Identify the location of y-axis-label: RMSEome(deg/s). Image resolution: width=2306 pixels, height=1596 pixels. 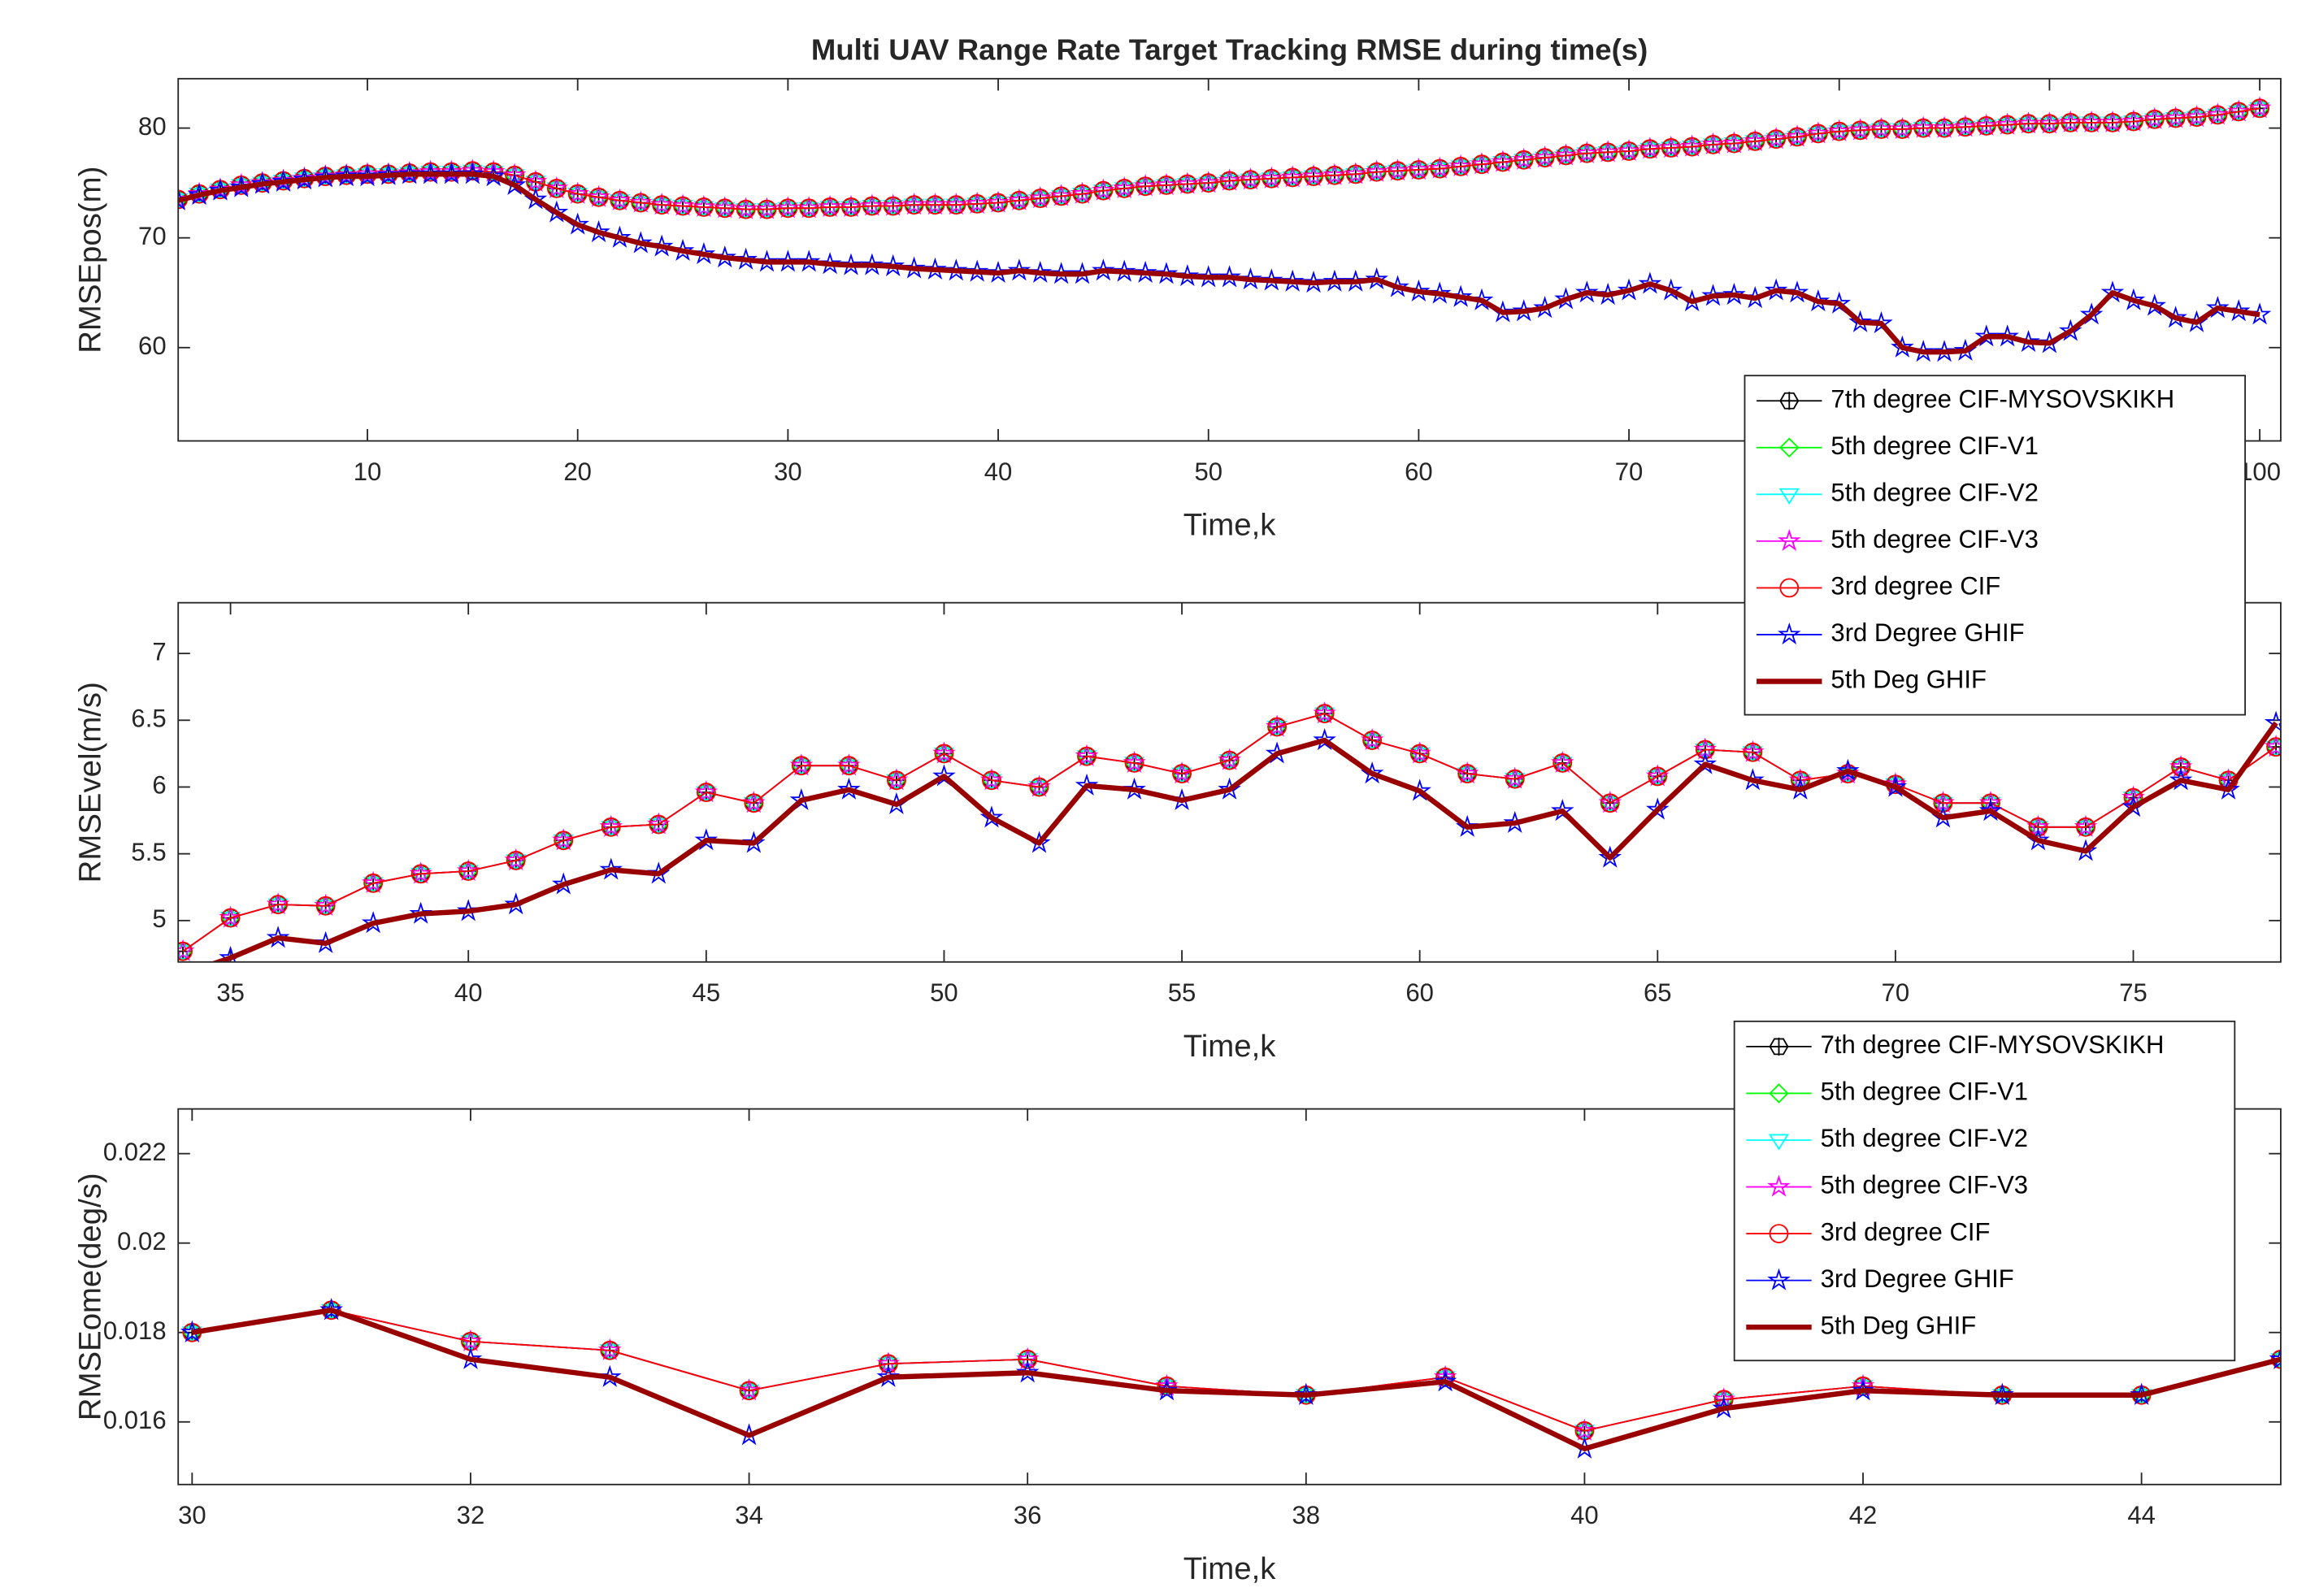
(89, 1296).